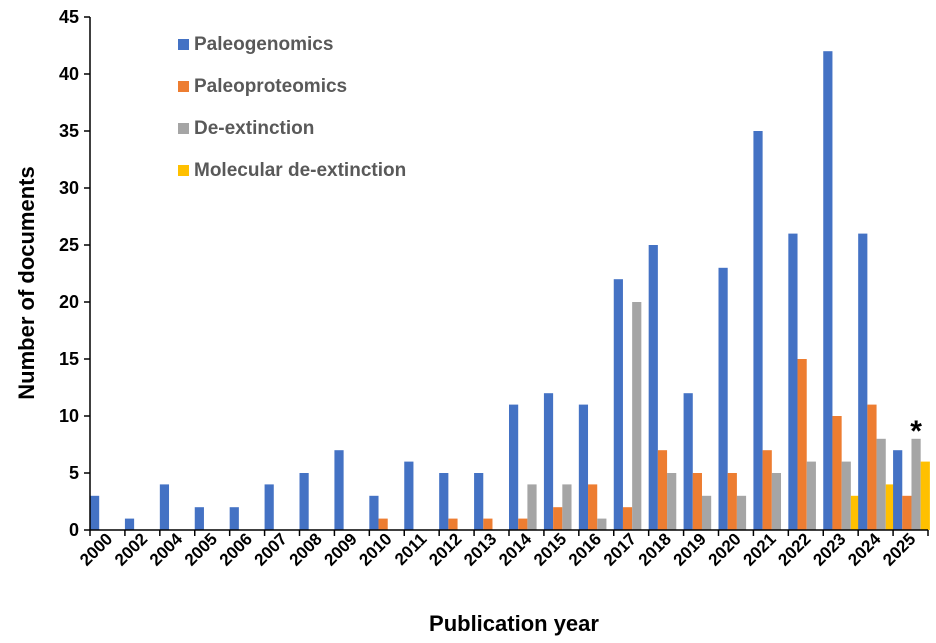 This screenshot has height=643, width=936. What do you see at coordinates (890, 507) in the screenshot?
I see `bar-molecular-de-extinction-2024` at bounding box center [890, 507].